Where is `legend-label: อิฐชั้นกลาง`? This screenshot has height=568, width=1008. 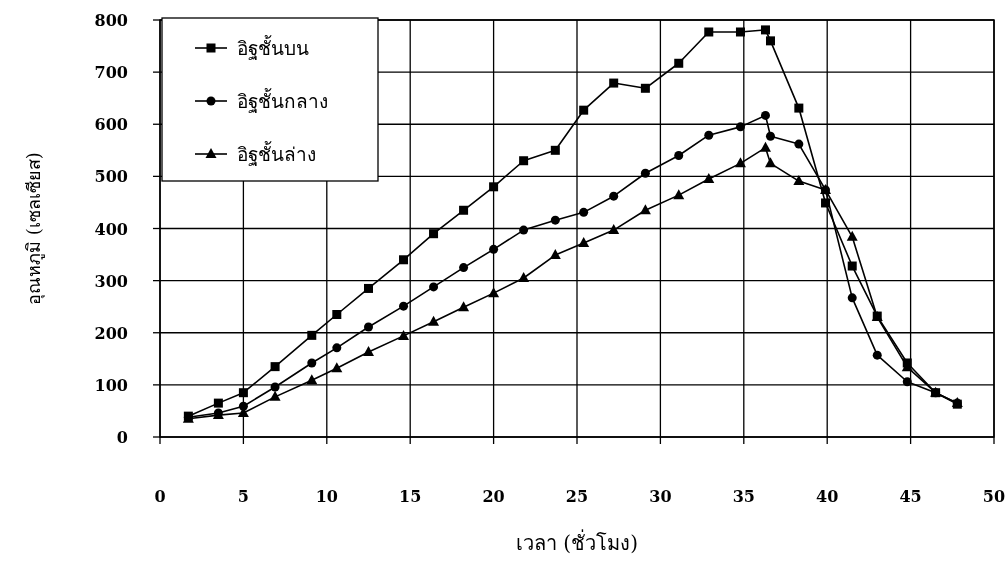 legend-label: อิฐชั้นกลาง is located at coordinates (282, 100).